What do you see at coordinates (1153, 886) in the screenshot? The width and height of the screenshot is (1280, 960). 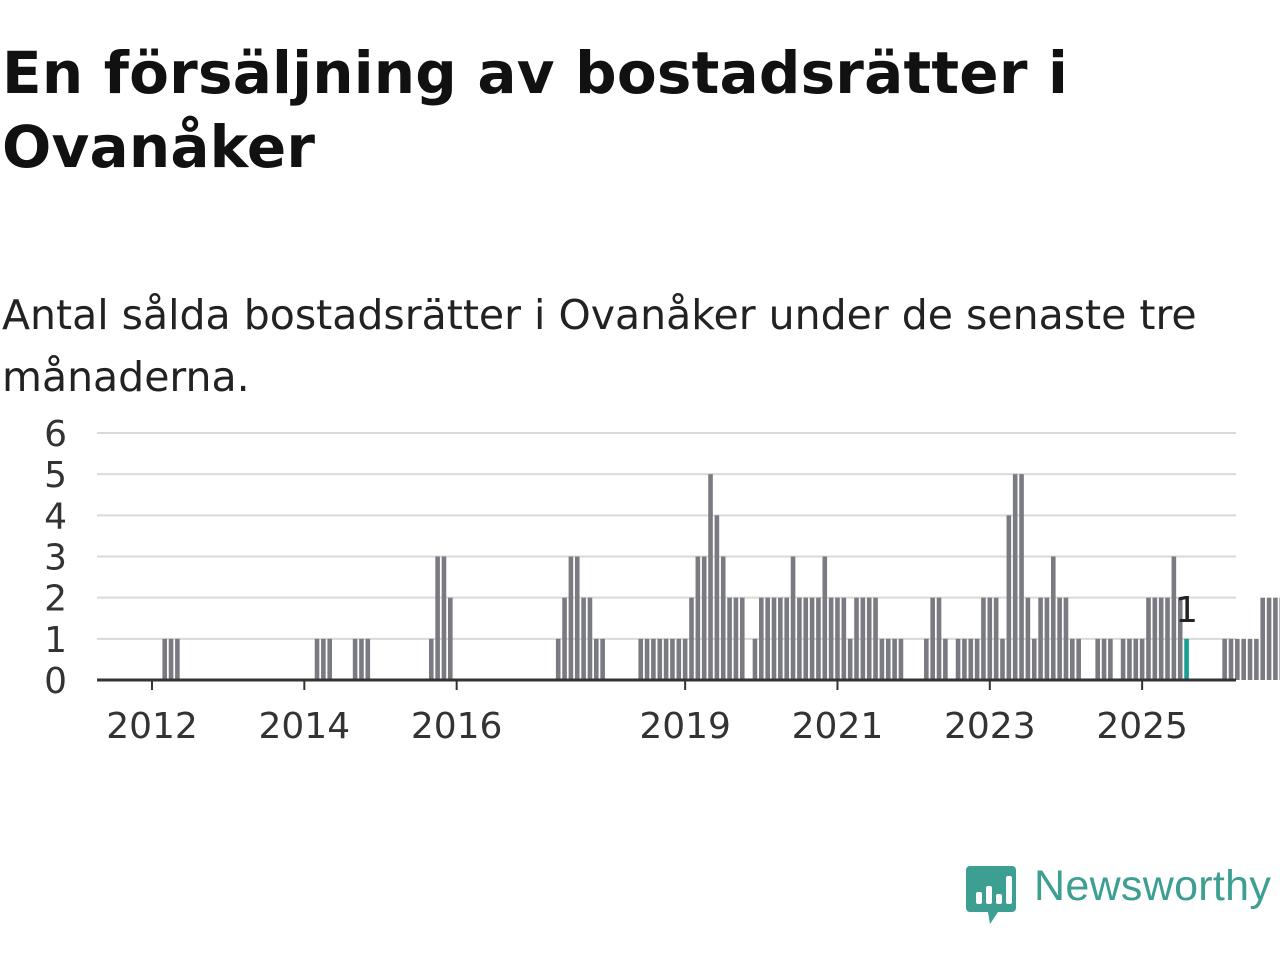 I see `brand-name: Newsworthy` at bounding box center [1153, 886].